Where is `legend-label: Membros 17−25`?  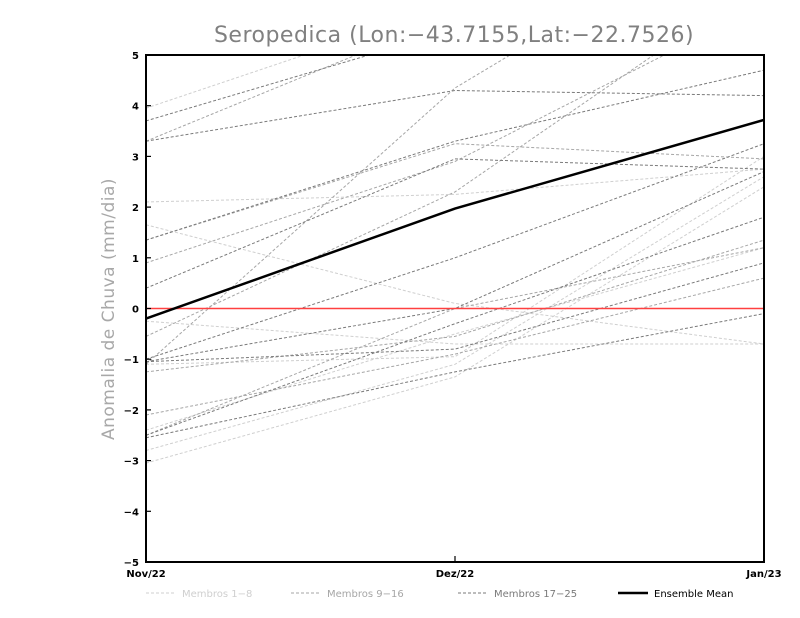
legend-label: Membros 17−25 is located at coordinates (535, 594).